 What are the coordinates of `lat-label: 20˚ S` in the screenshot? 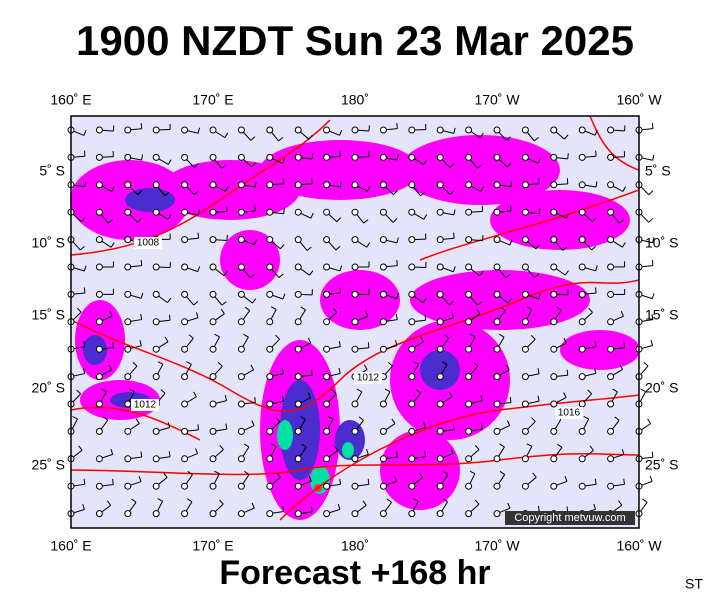 It's located at (48, 388).